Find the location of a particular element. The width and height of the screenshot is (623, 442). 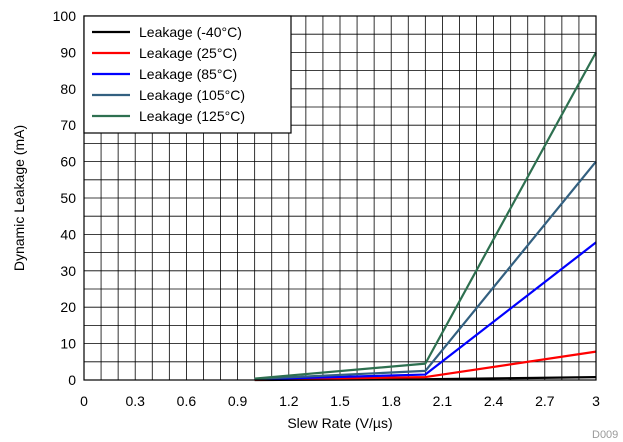

y-tick-label: 50 is located at coordinates (68, 198).